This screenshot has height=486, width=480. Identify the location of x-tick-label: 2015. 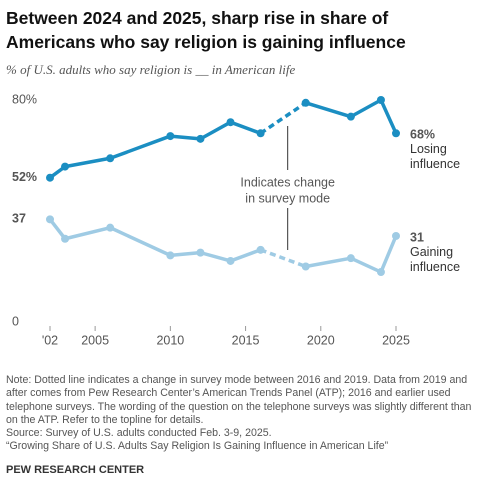
(246, 340).